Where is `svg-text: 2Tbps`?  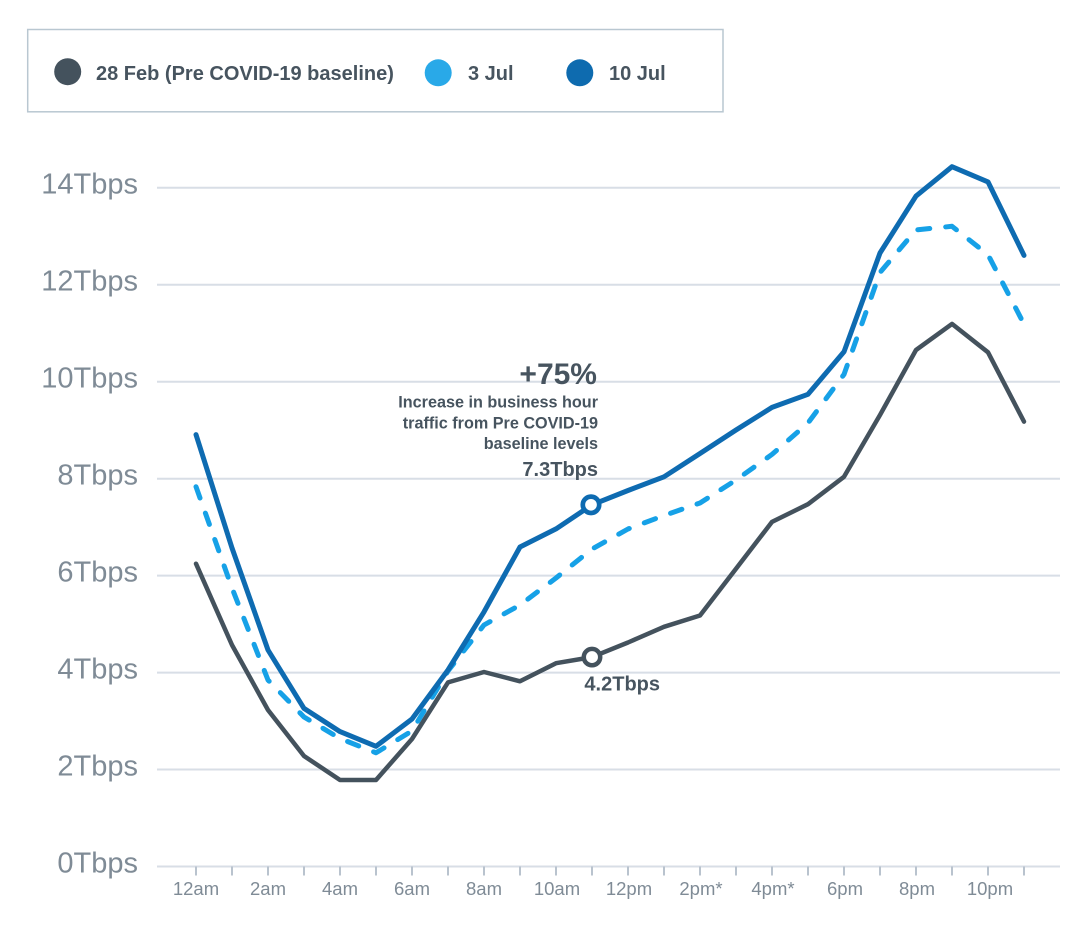 svg-text: 2Tbps is located at coordinates (97, 766).